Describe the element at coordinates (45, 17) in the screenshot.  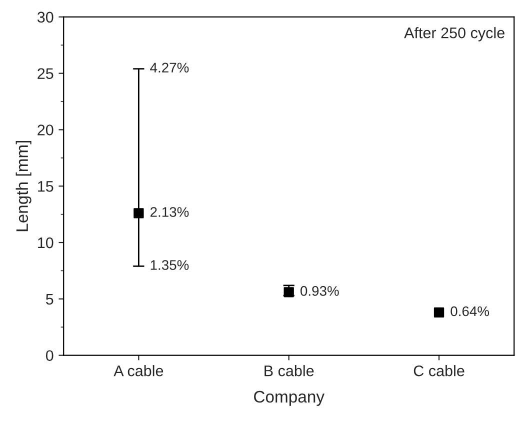
I see `y-tick-label: 30` at that location.